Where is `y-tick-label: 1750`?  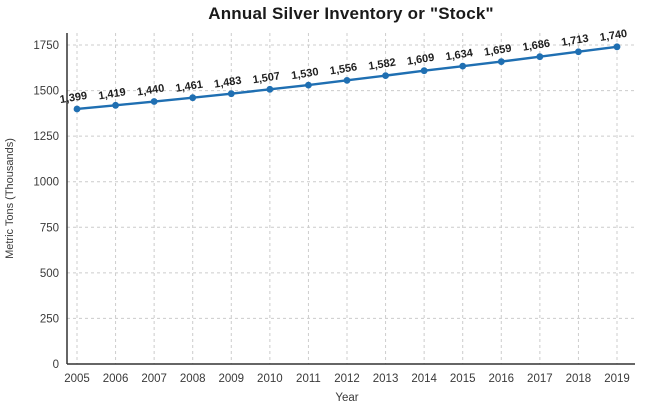 y-tick-label: 1750 is located at coordinates (46, 46).